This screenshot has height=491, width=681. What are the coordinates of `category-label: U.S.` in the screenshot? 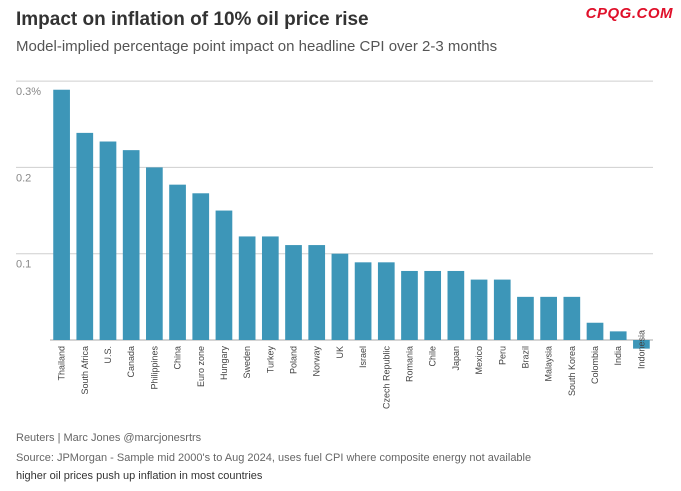 It's located at (108, 355).